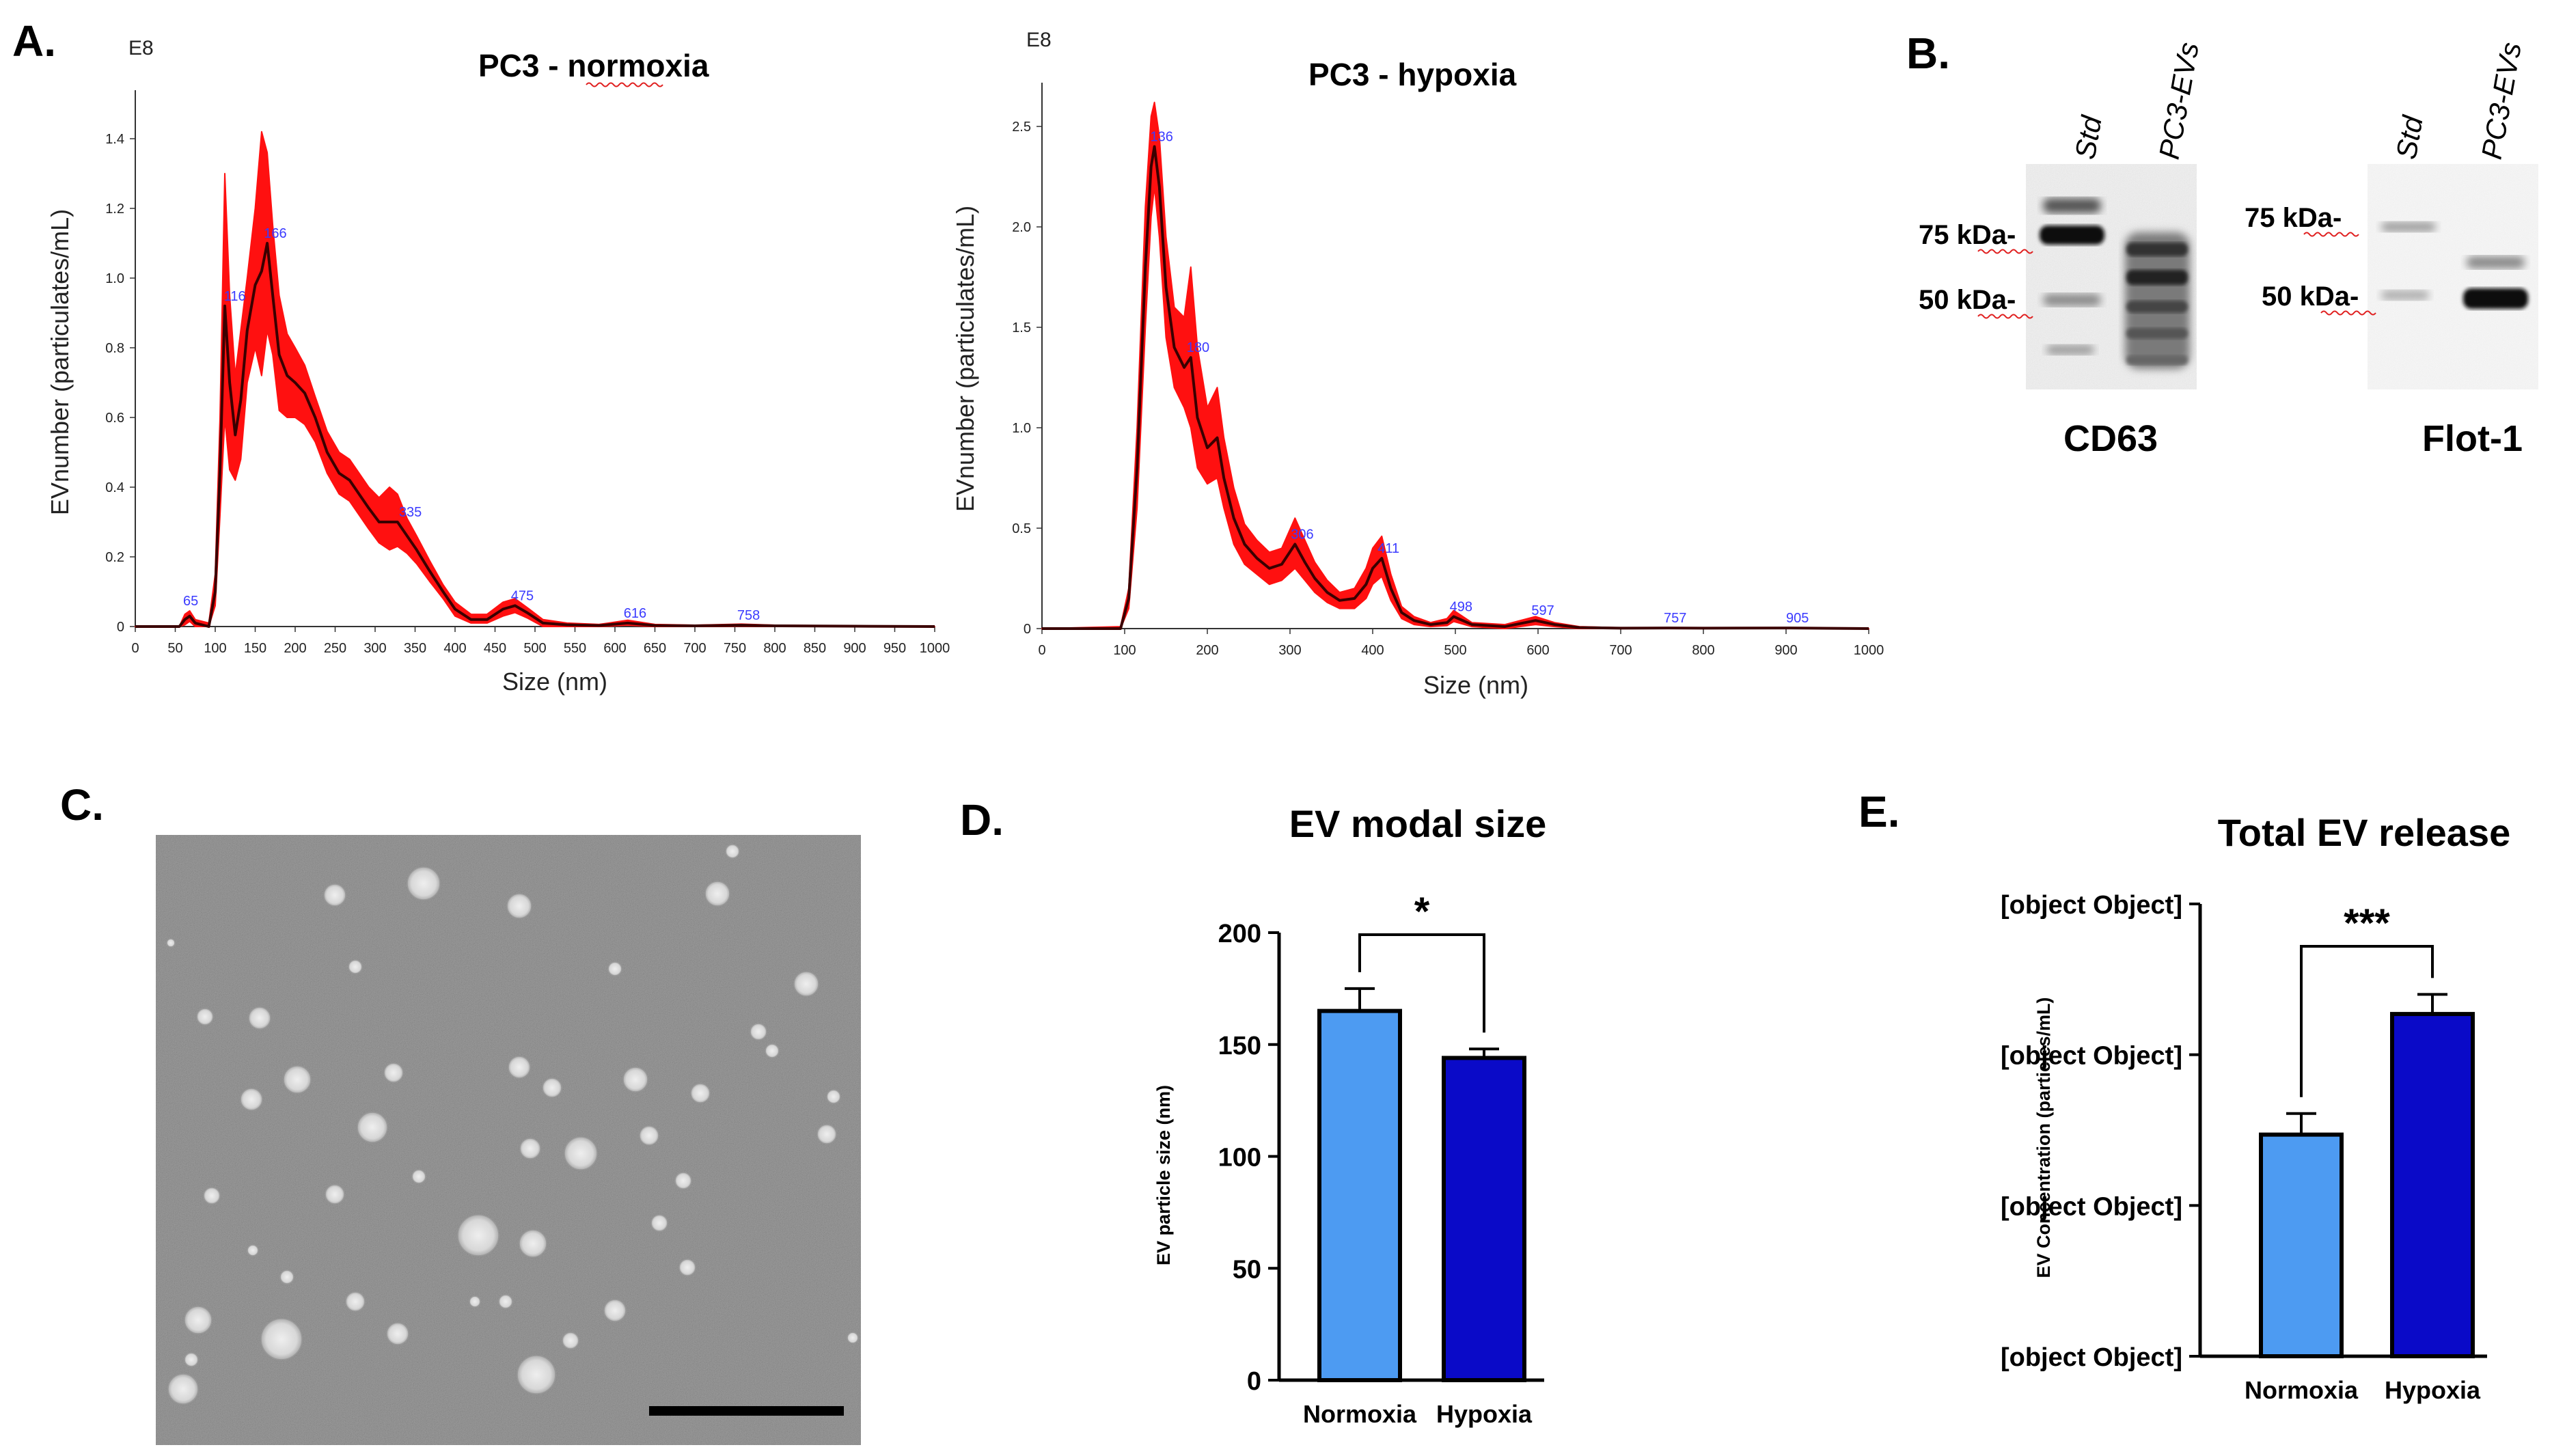  Describe the element at coordinates (2472, 438) in the screenshot. I see `flot1-name: Flot-1` at that location.